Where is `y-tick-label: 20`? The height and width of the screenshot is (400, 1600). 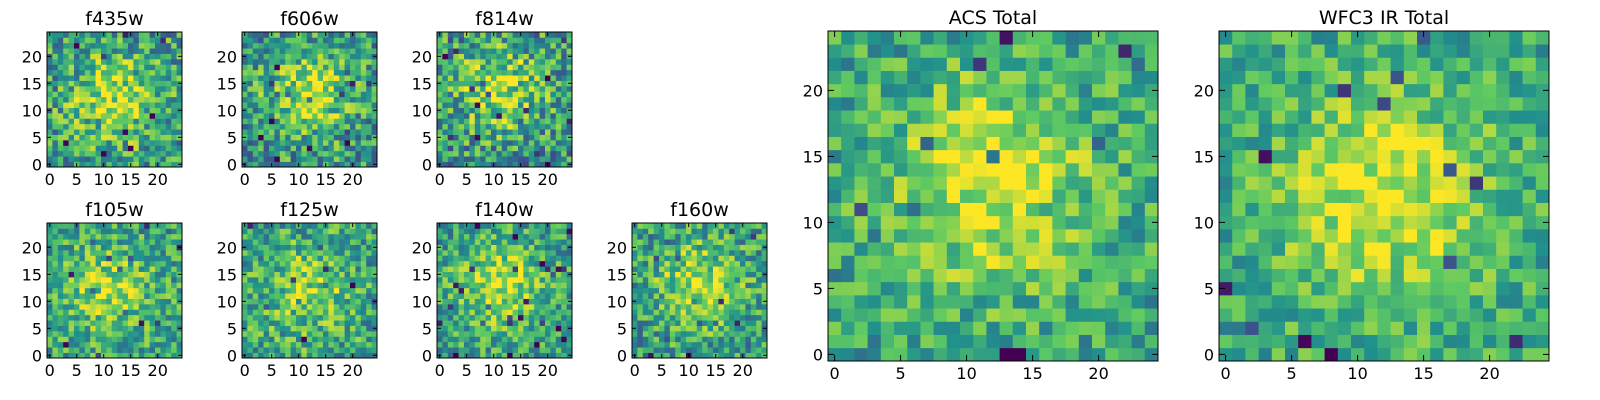 y-tick-label: 20 is located at coordinates (32, 247).